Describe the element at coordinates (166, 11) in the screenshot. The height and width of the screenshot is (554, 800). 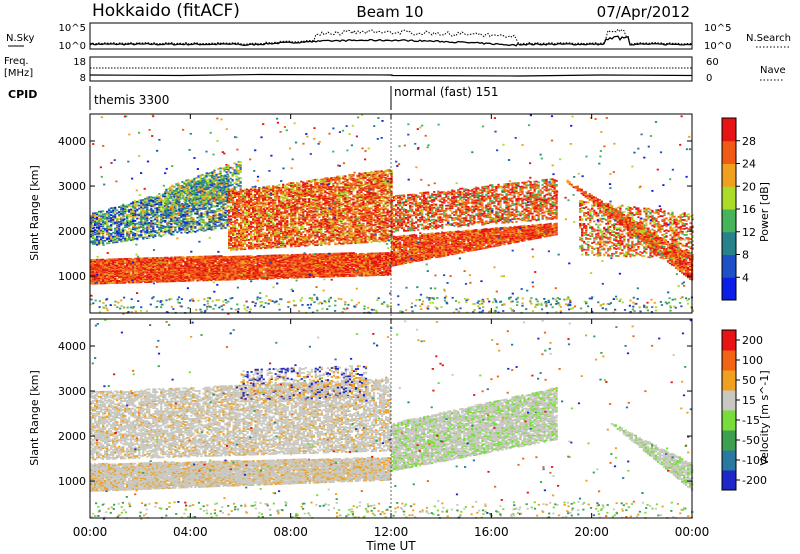
I see `station-title: Hokkaido (fitACF)` at that location.